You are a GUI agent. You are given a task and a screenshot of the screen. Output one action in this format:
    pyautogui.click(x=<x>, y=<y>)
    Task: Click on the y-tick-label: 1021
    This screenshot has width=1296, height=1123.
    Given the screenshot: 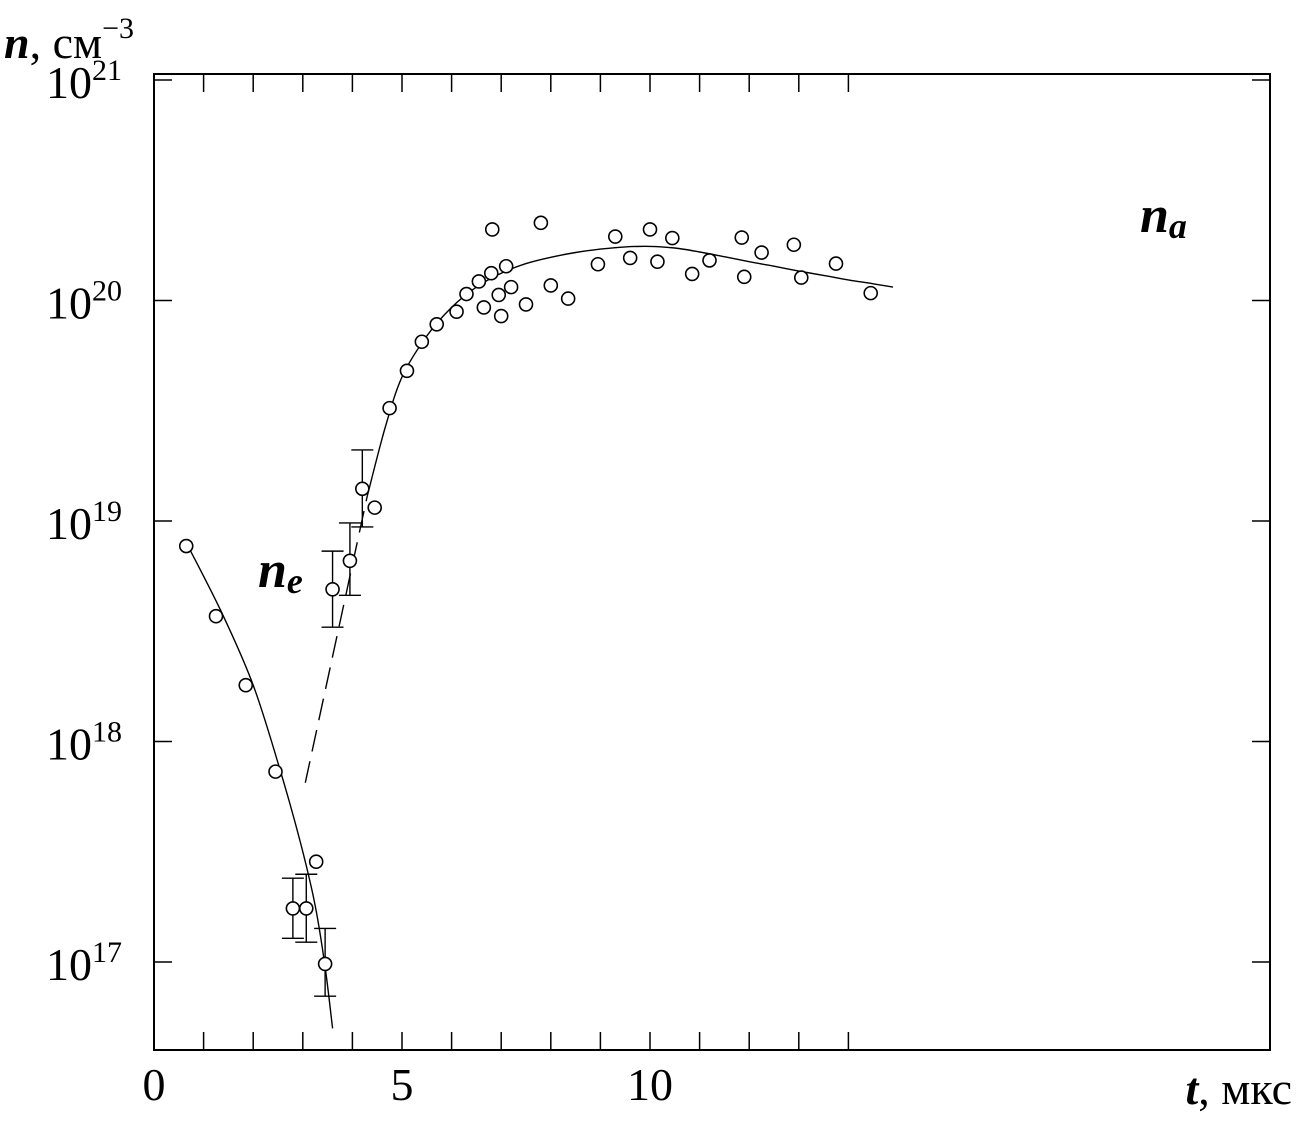 What is the action you would take?
    pyautogui.click(x=84, y=81)
    